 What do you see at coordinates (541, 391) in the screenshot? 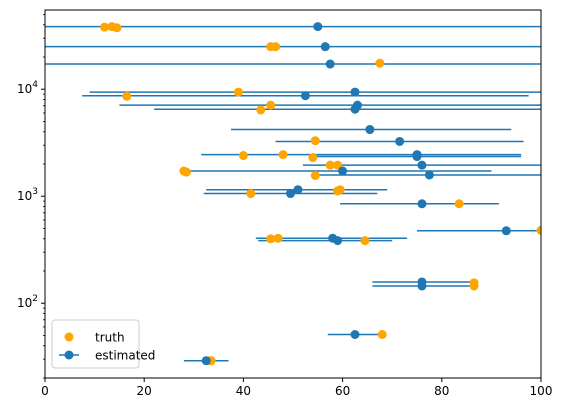
I see `x-tick-label-5: 100` at bounding box center [541, 391].